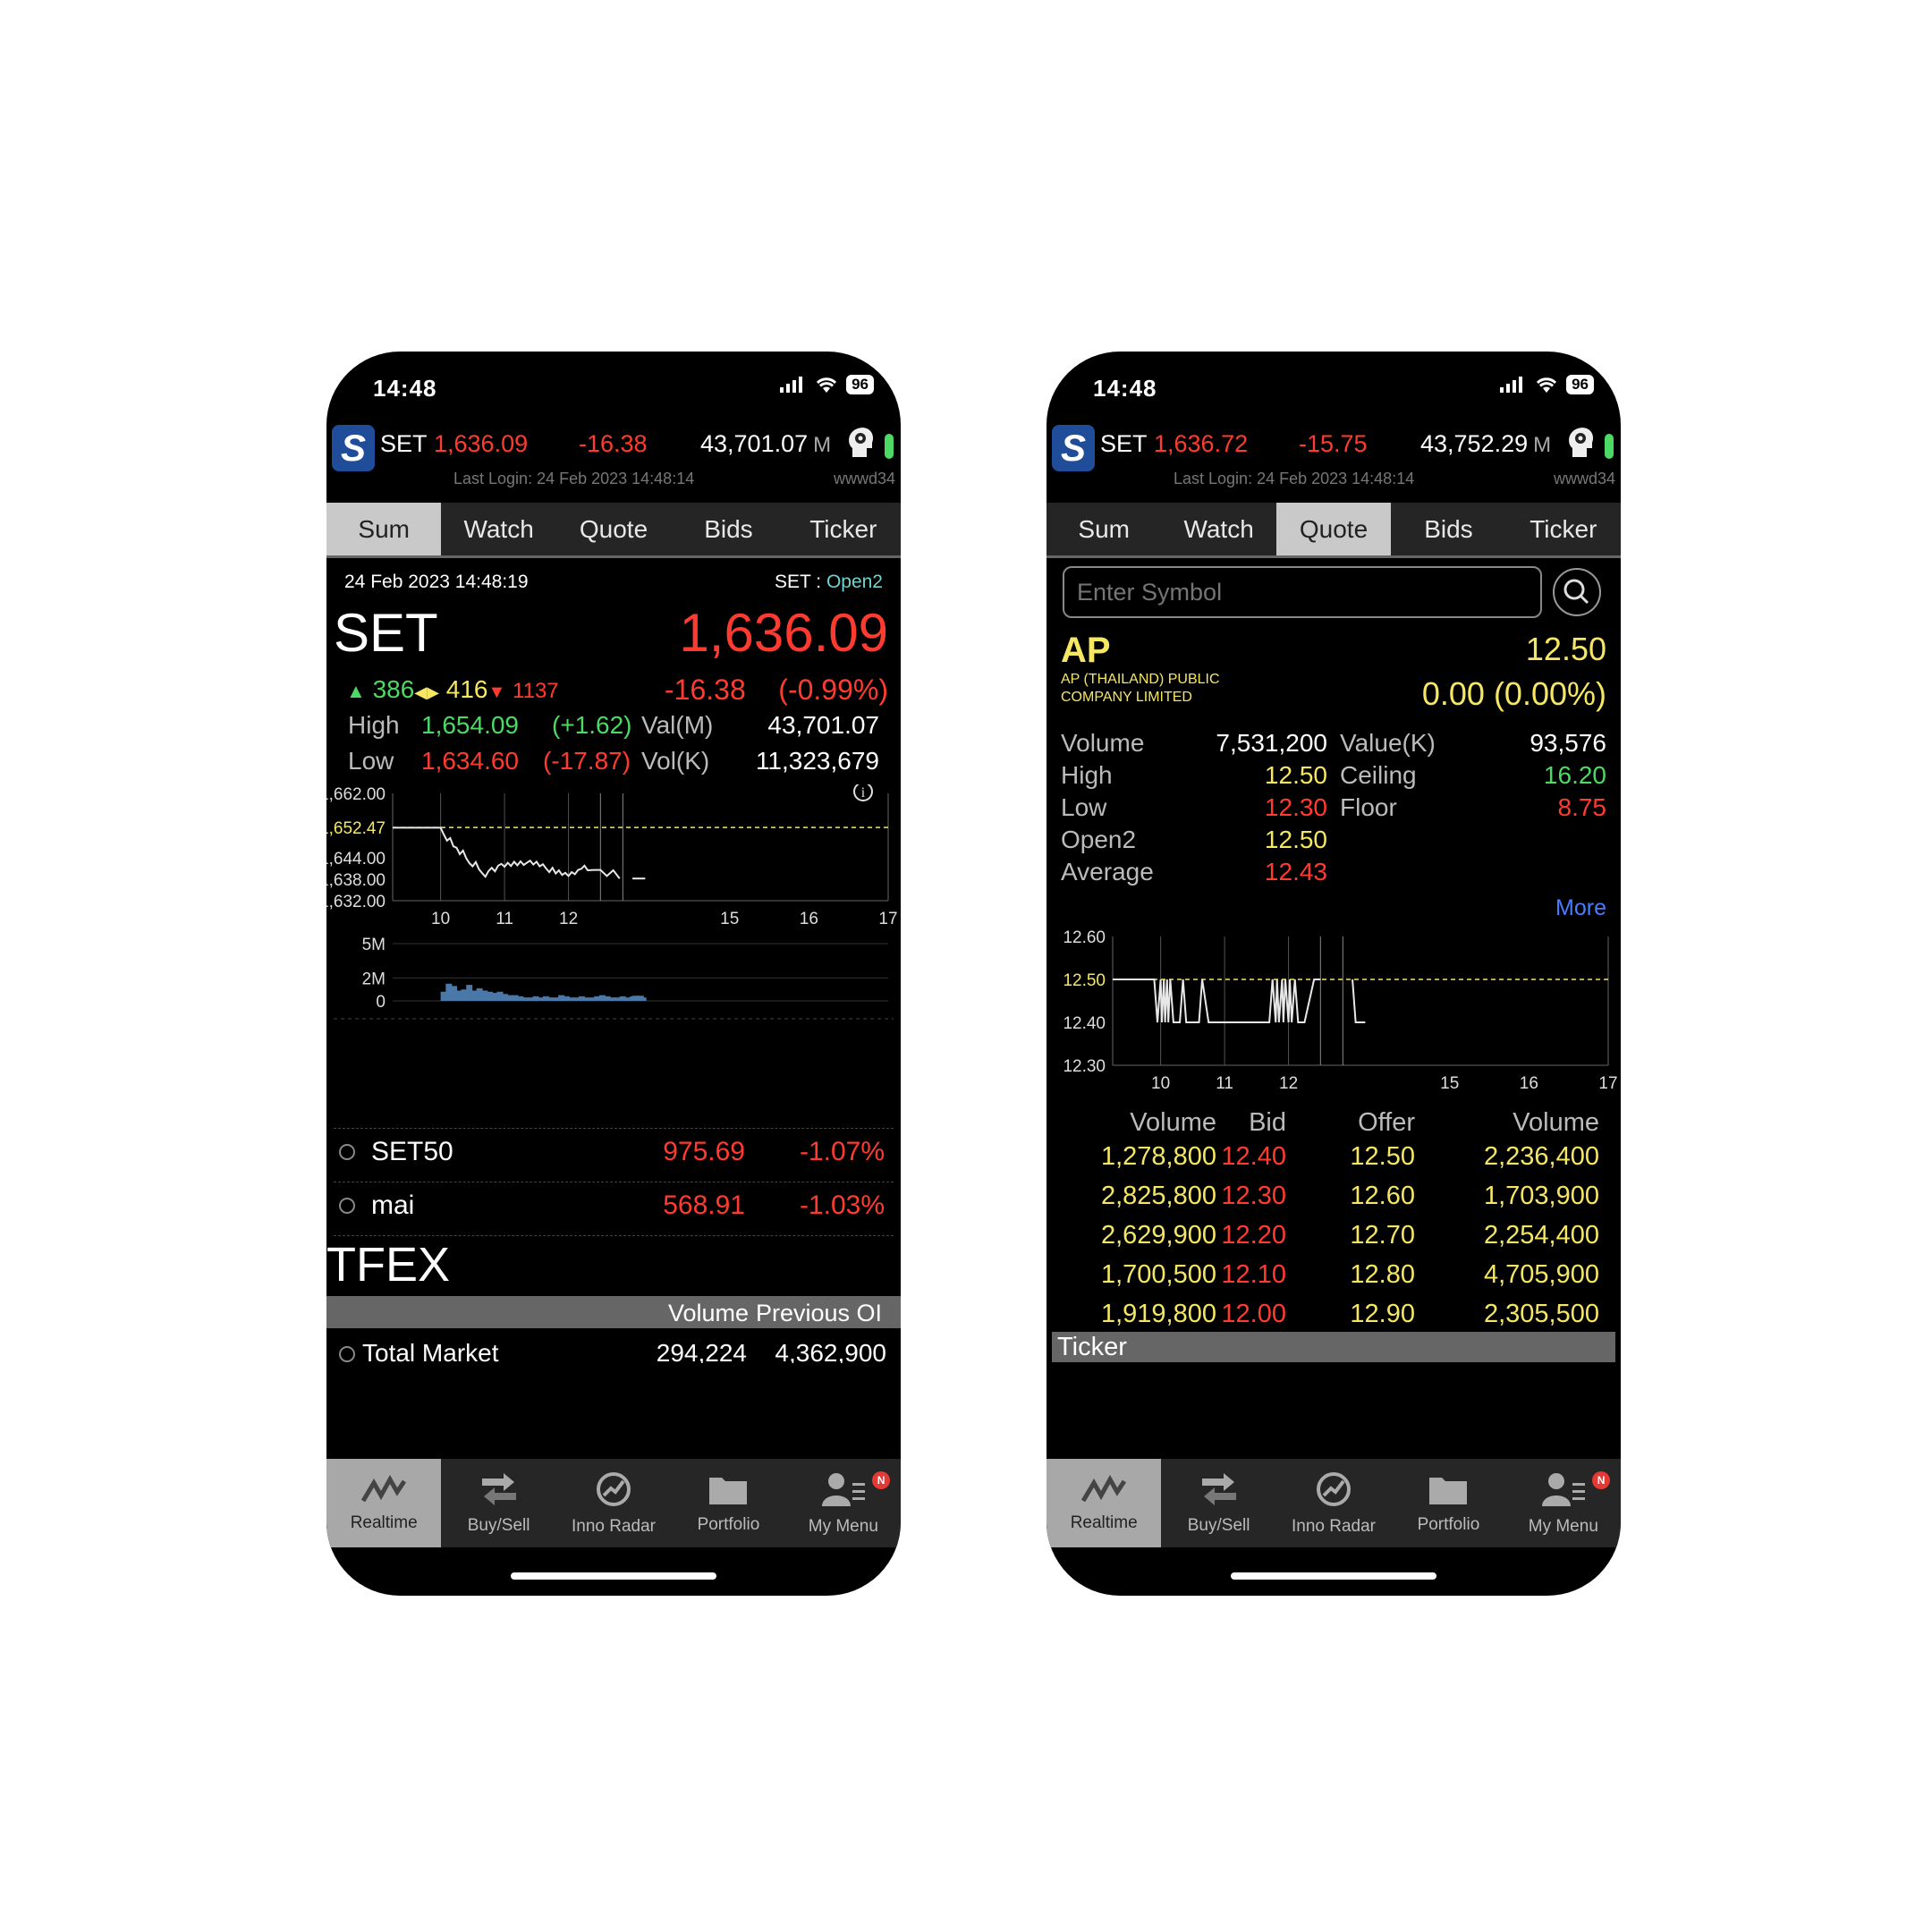  Describe the element at coordinates (1556, 1122) in the screenshot. I see `bids-header-offer-volume: Volume` at that location.